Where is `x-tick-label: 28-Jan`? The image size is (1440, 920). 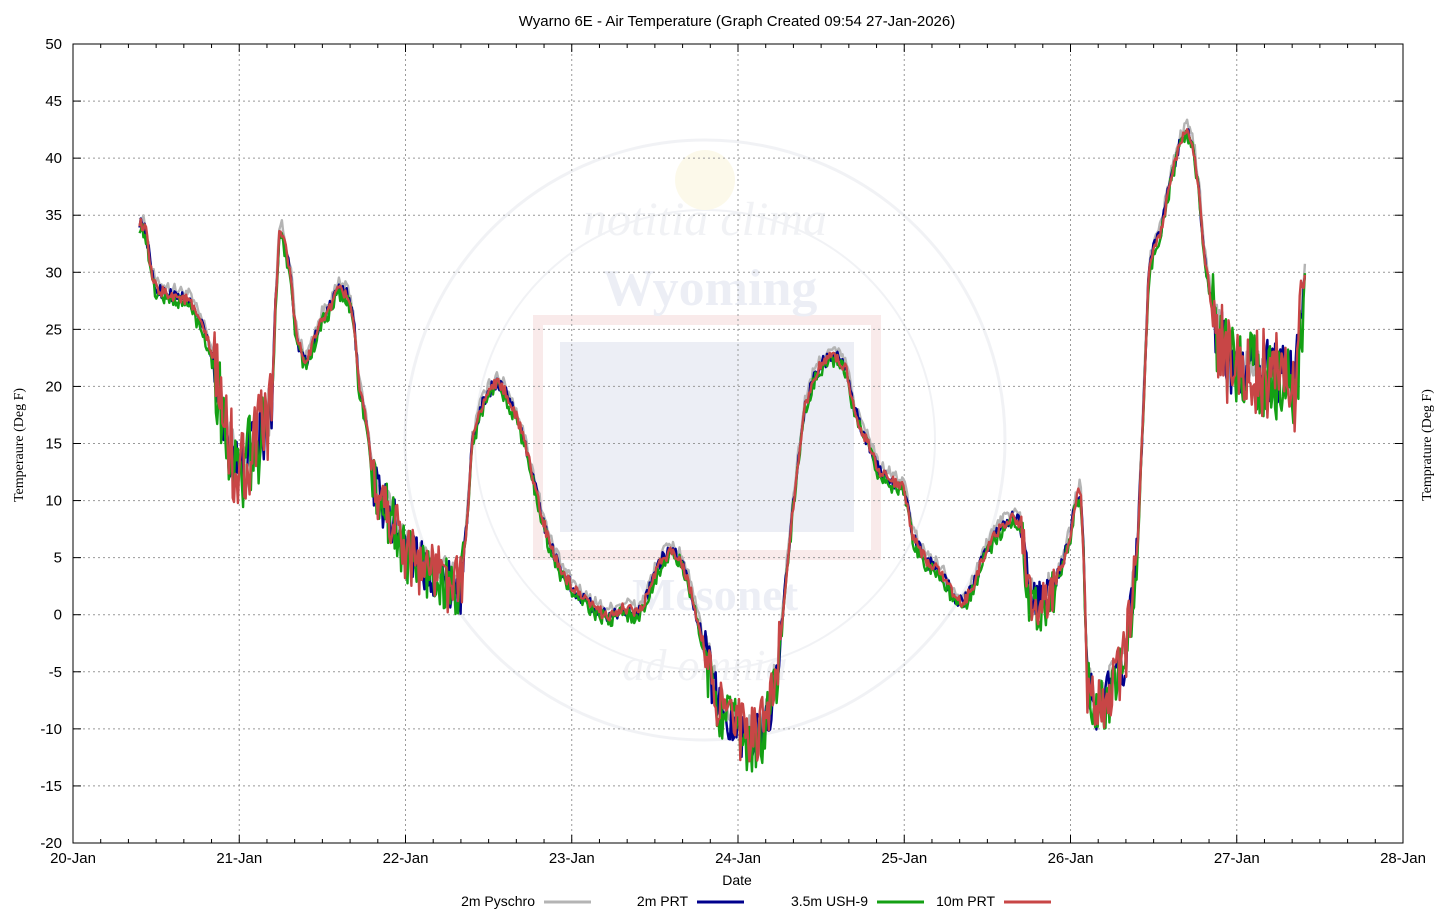
x-tick-label: 28-Jan is located at coordinates (1403, 858).